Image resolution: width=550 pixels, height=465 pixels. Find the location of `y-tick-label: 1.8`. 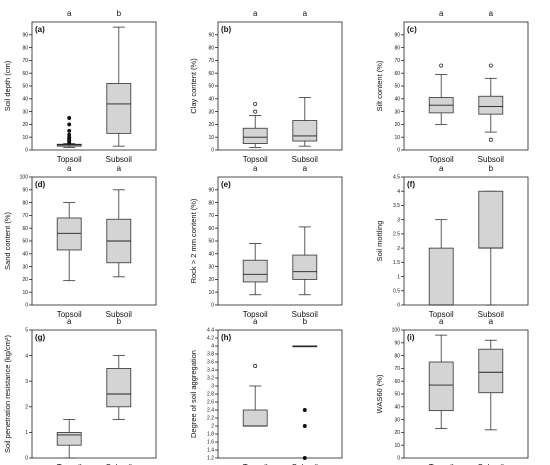

y-tick-label: 1.8 is located at coordinates (210, 435).